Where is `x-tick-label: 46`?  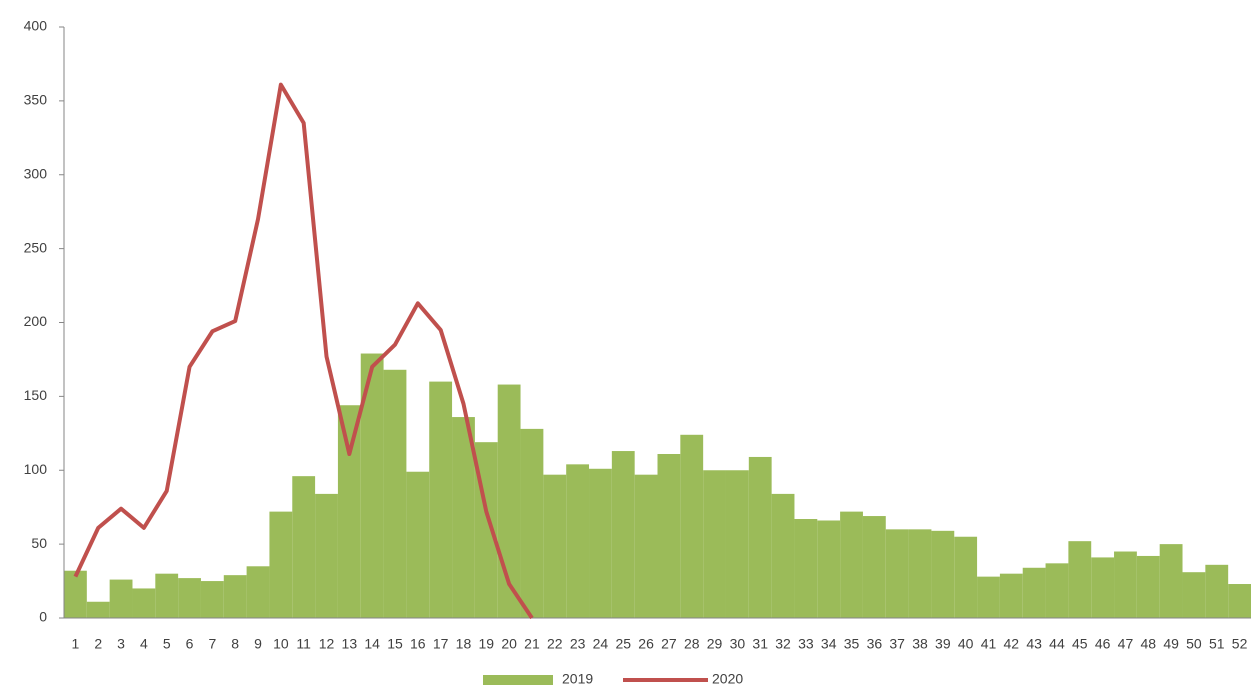
x-tick-label: 46 is located at coordinates (1103, 644).